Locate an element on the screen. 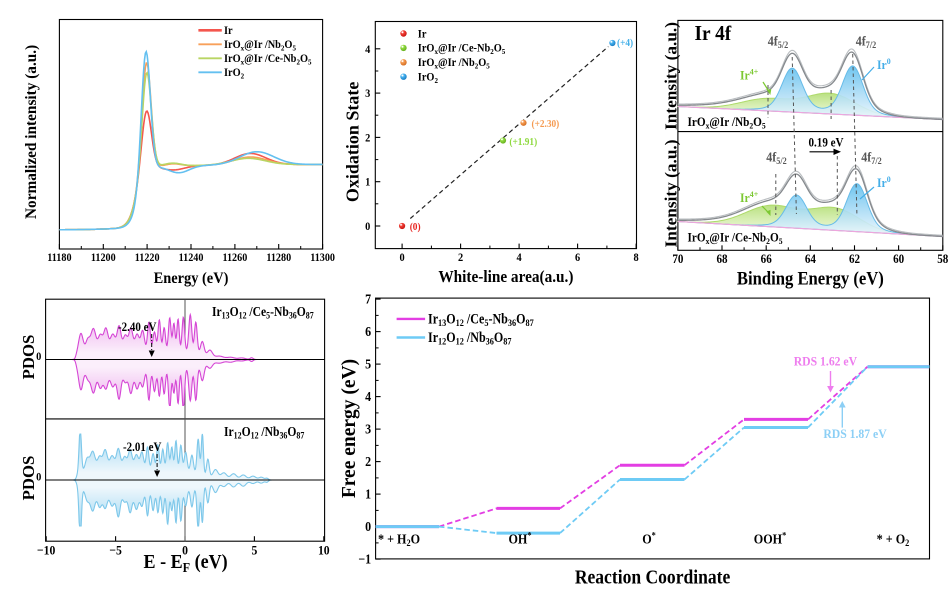 This screenshot has height=599, width=948. svg-text: (+1.91) is located at coordinates (523, 142).